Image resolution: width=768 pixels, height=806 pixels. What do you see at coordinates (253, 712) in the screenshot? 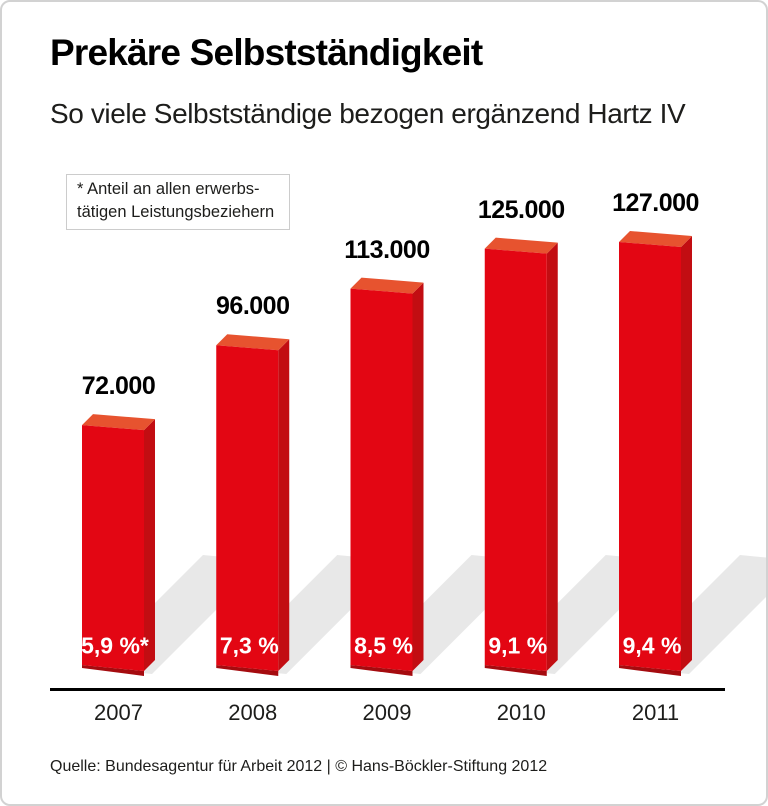
I see `x-axis-tick-label: 2008` at bounding box center [253, 712].